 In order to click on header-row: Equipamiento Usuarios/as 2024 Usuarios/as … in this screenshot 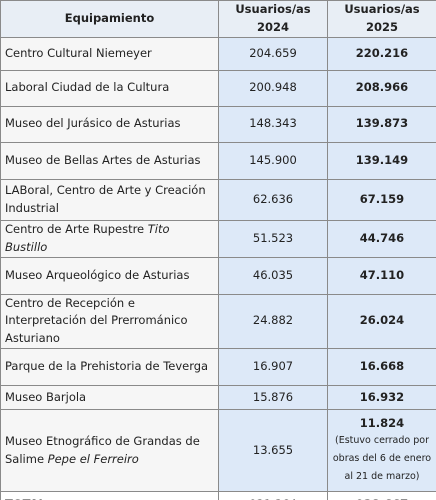, I will do `click(218, 19)`.